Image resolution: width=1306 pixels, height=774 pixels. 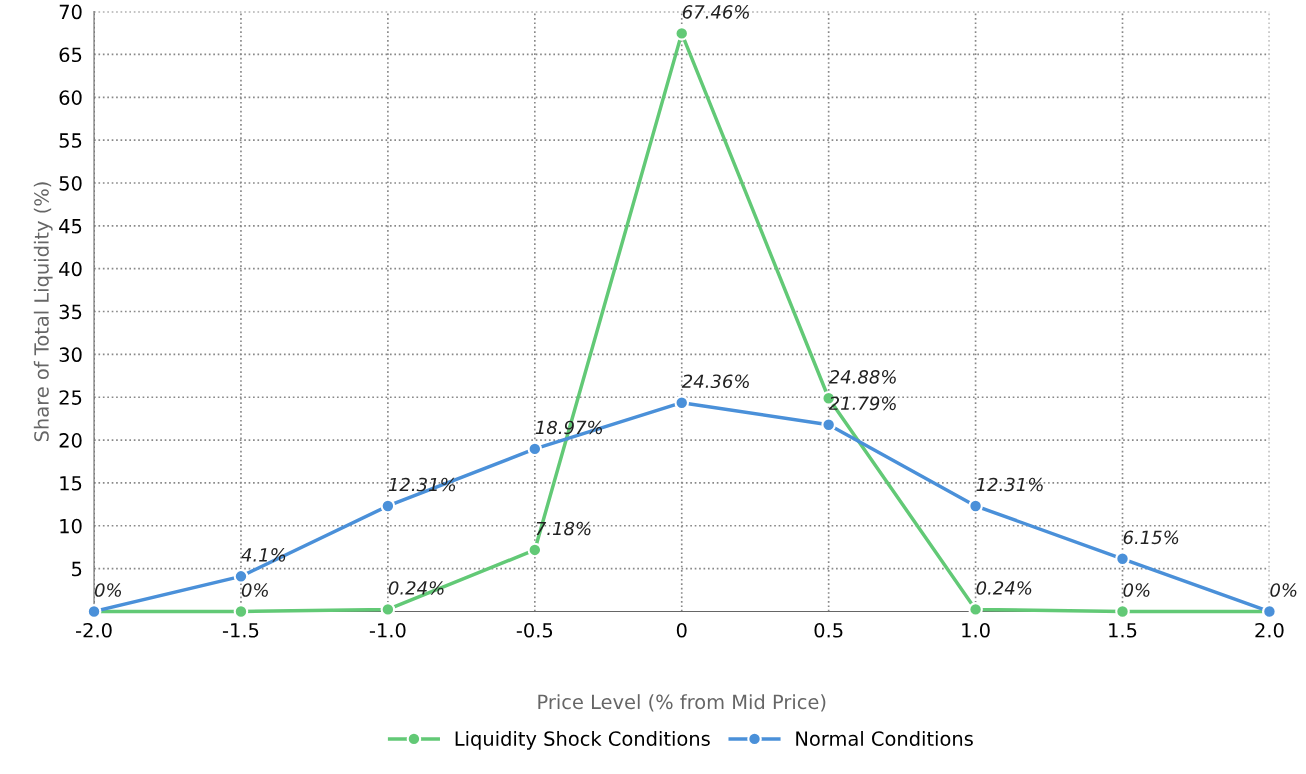 I want to click on y-tick-label: 15, so click(x=71, y=483).